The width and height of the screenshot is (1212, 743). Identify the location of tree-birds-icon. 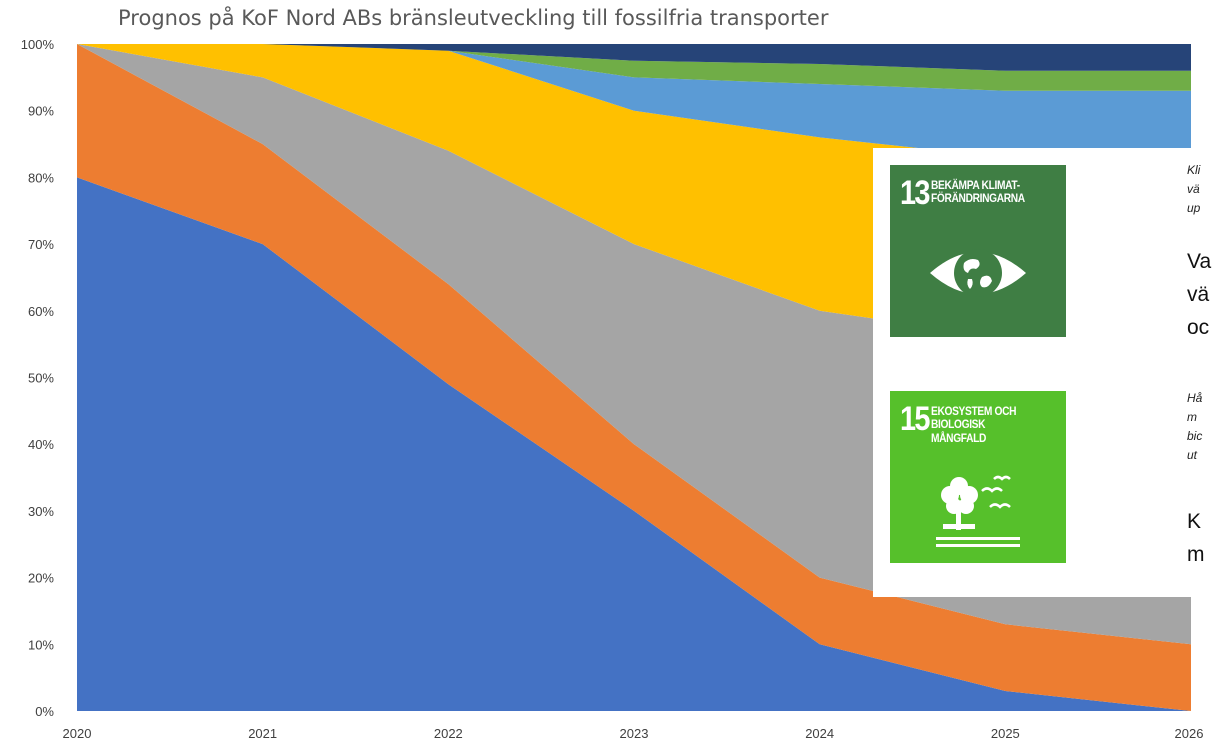
(978, 511).